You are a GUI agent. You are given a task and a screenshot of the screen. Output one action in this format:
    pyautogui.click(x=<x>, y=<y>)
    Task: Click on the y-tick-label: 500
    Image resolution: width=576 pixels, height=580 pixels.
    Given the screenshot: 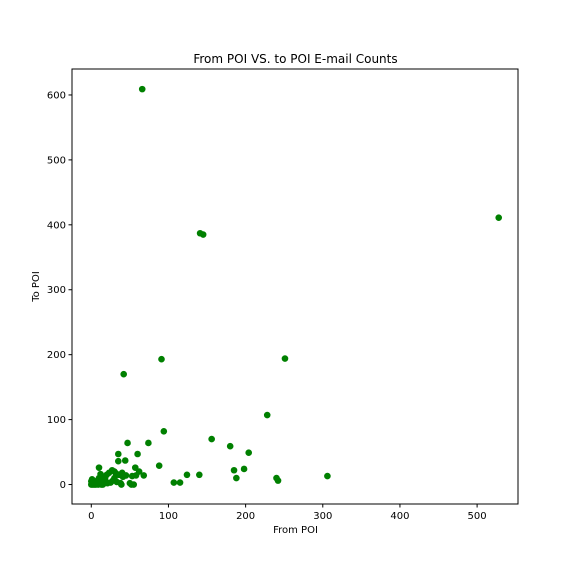 What is the action you would take?
    pyautogui.click(x=56, y=160)
    